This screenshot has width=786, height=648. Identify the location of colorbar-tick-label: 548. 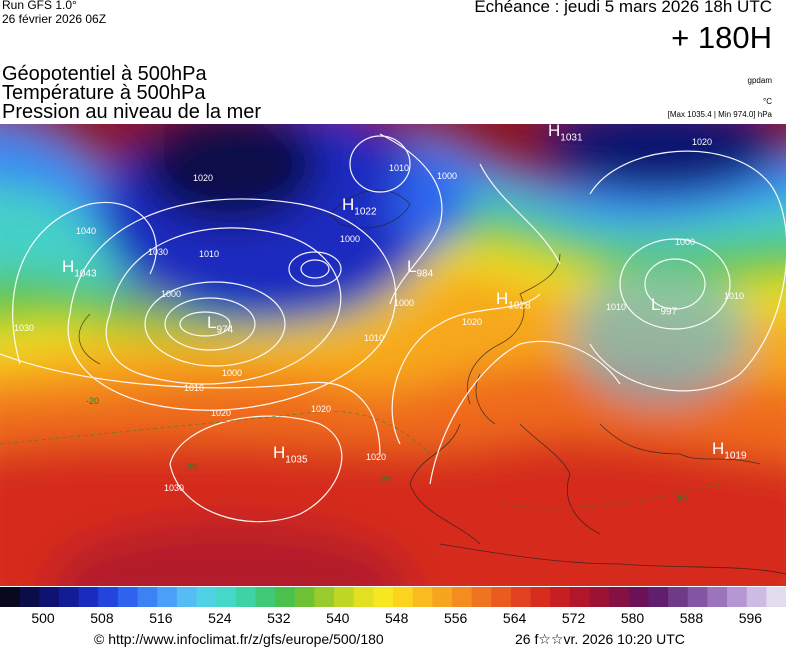
(397, 618).